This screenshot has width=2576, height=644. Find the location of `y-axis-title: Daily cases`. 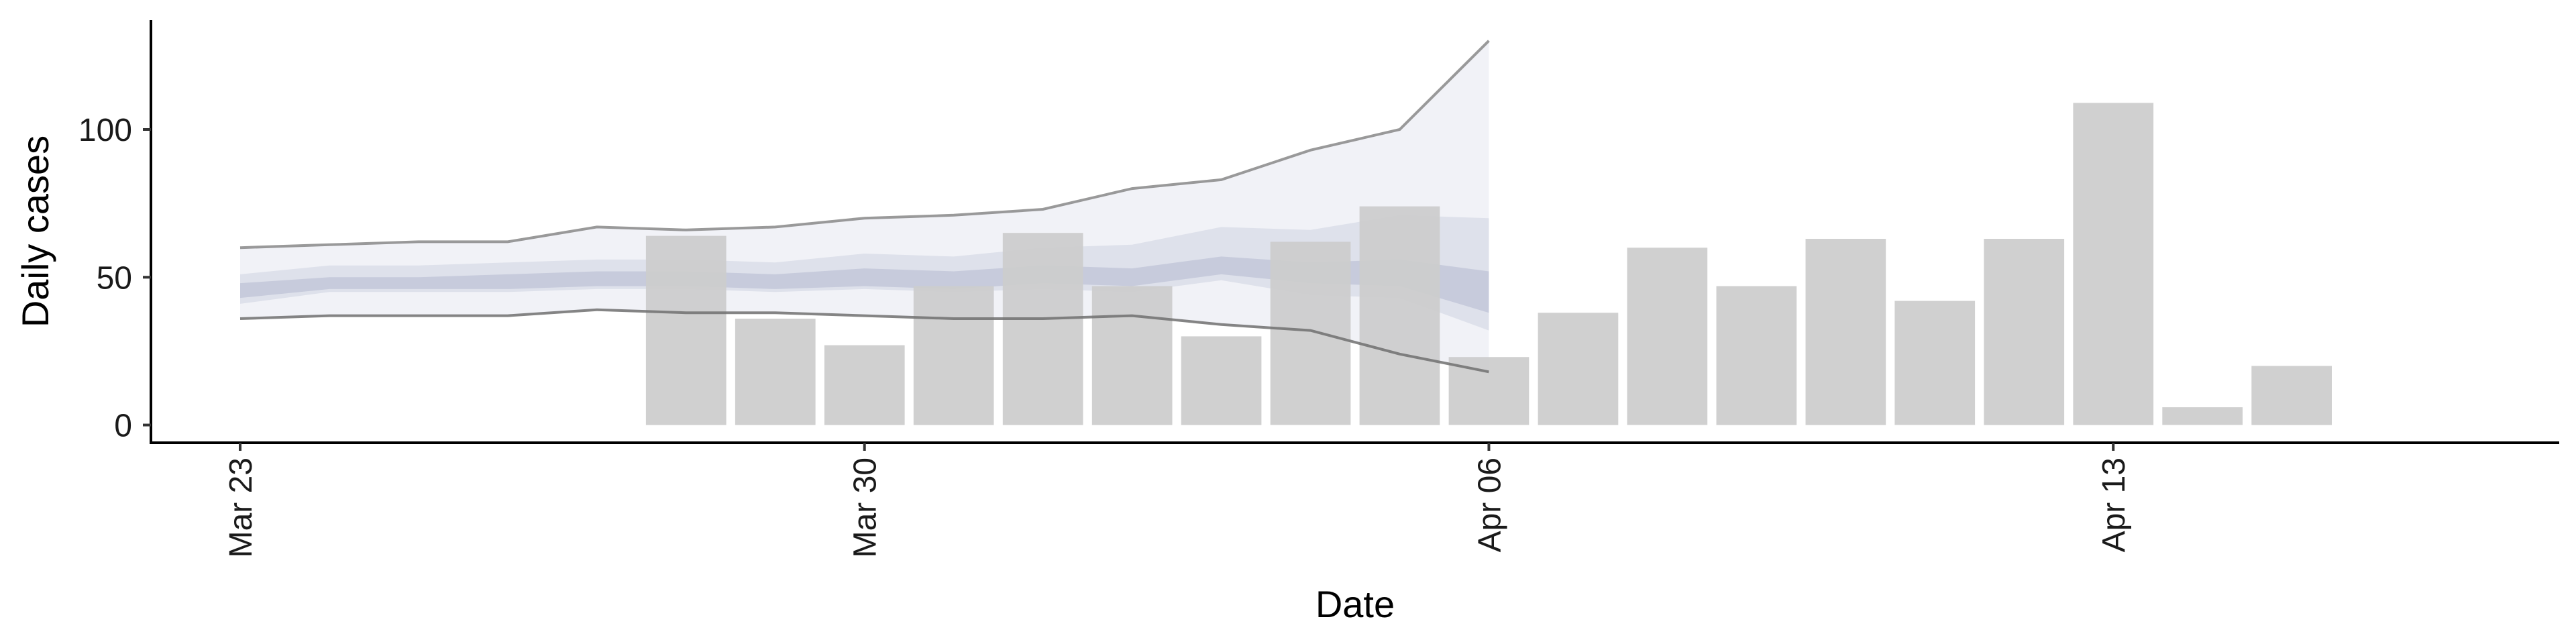

y-axis-title: Daily cases is located at coordinates (35, 231).